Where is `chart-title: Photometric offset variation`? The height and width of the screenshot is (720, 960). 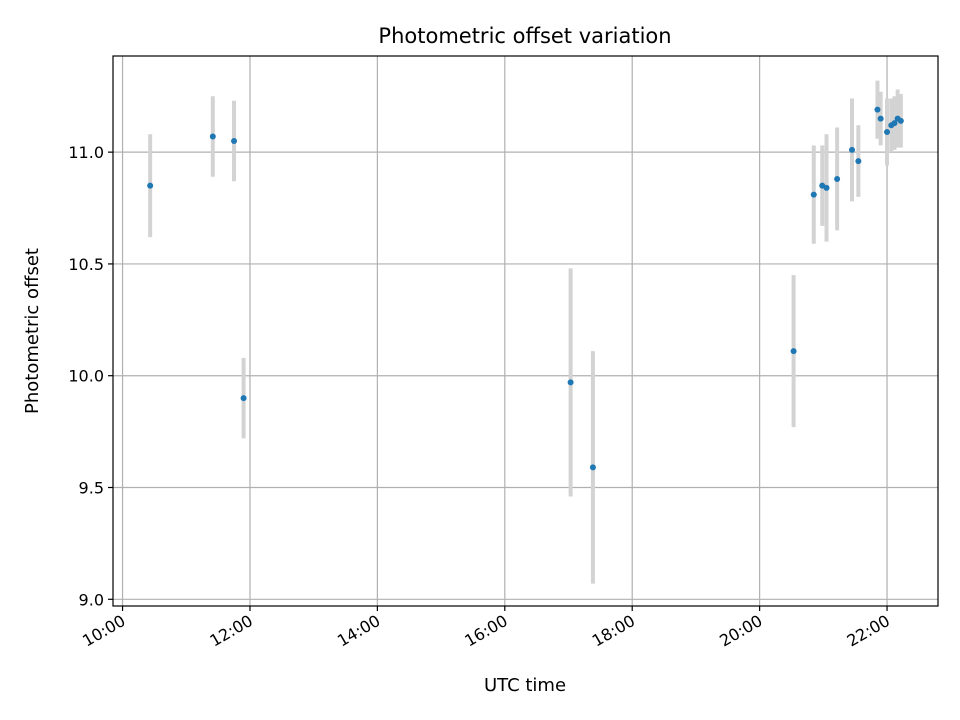 chart-title: Photometric offset variation is located at coordinates (524, 36).